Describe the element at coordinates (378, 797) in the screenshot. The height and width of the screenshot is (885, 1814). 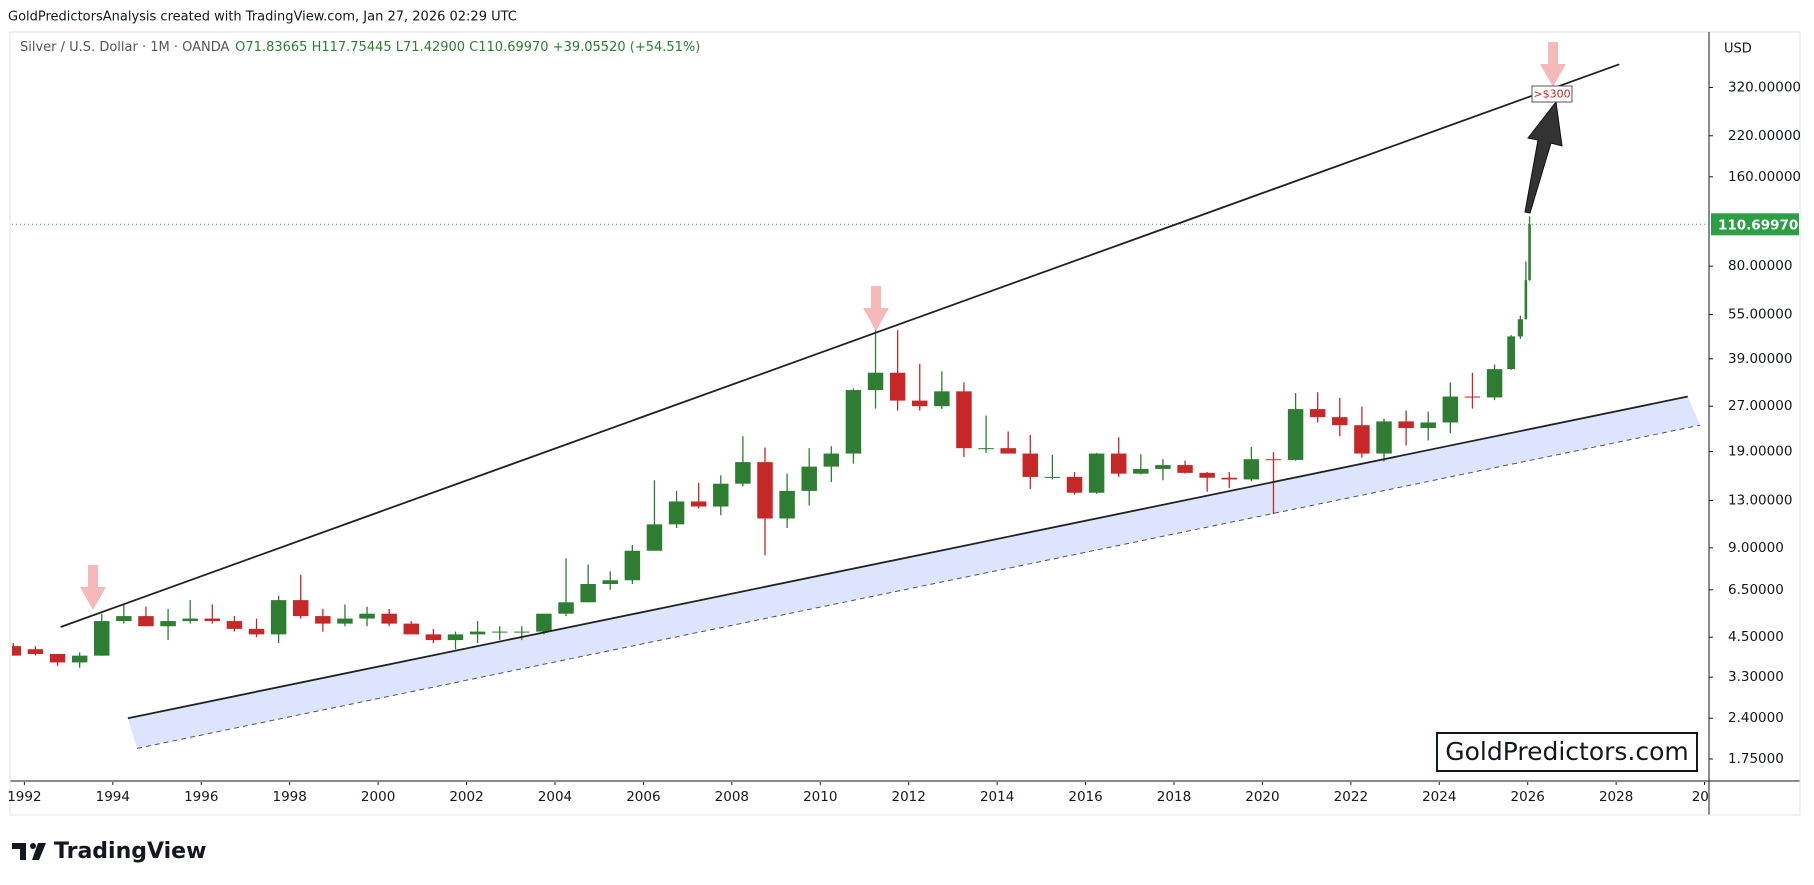
I see `x-tick-label: 2000` at that location.